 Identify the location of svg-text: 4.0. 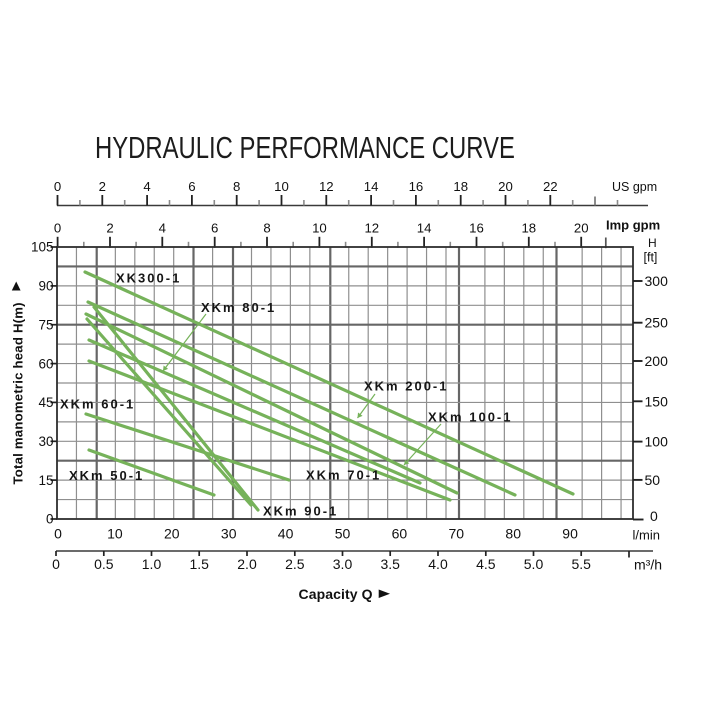
(438, 564).